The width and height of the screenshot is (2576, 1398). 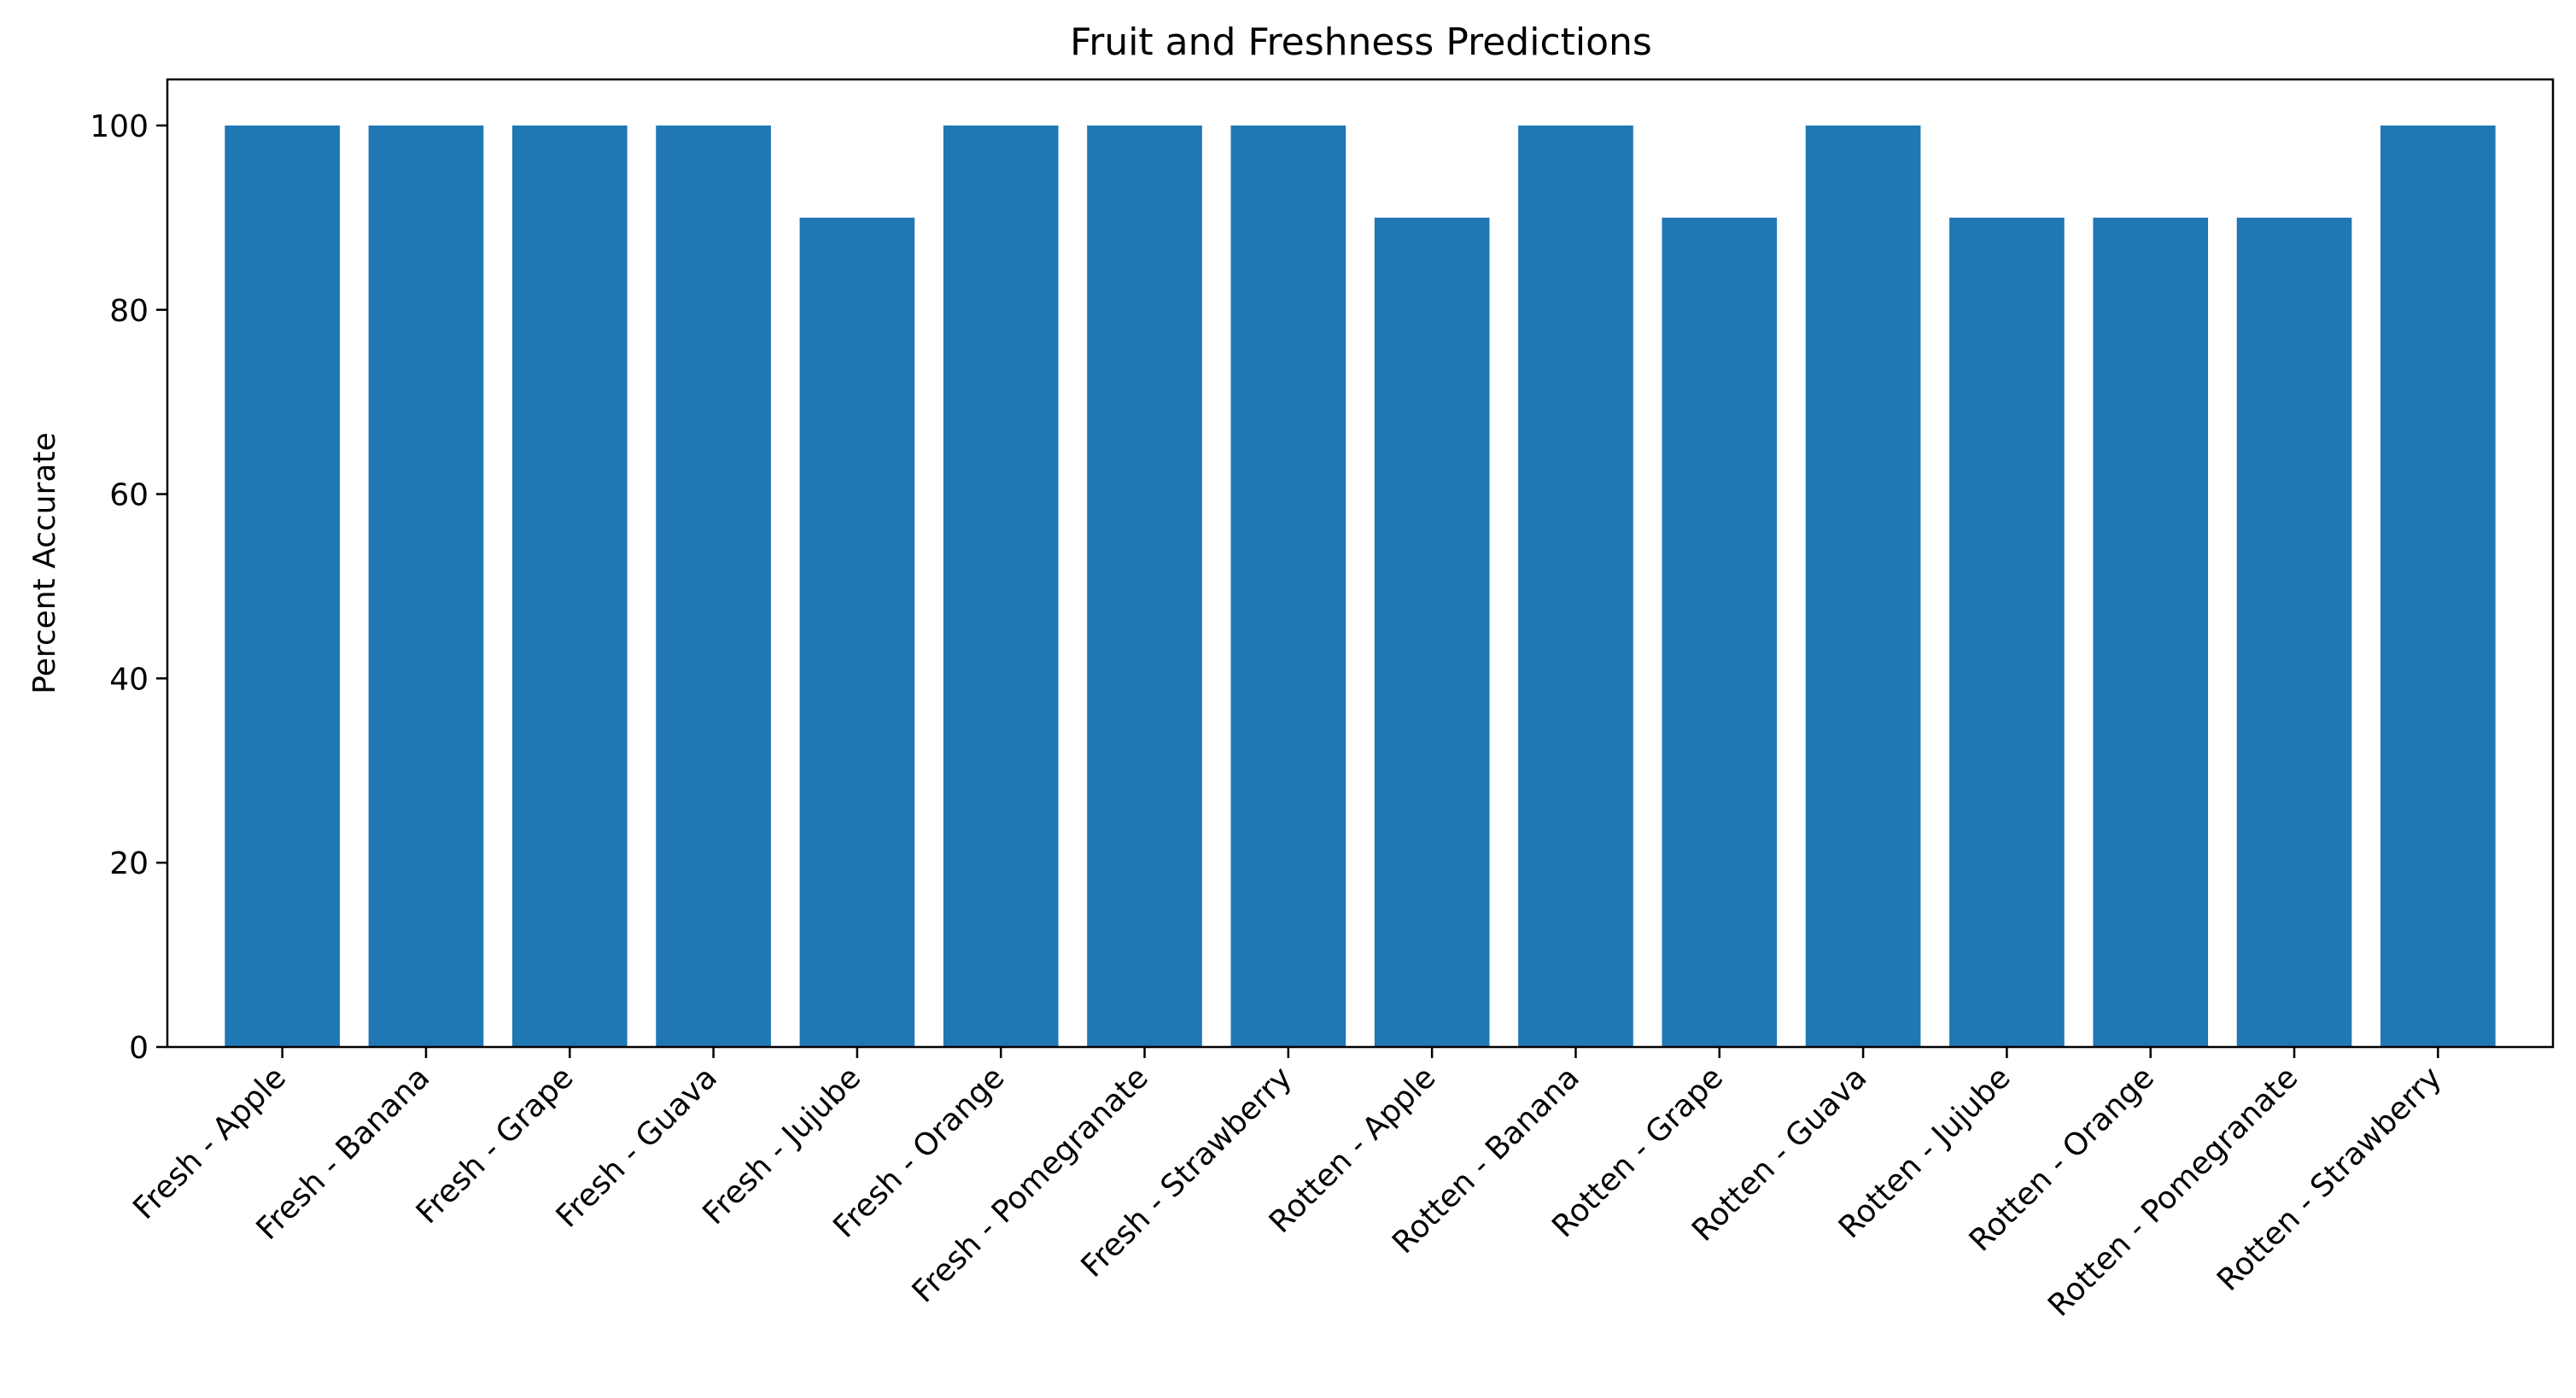 I want to click on y-axis-label: Percent Accurate, so click(x=44, y=562).